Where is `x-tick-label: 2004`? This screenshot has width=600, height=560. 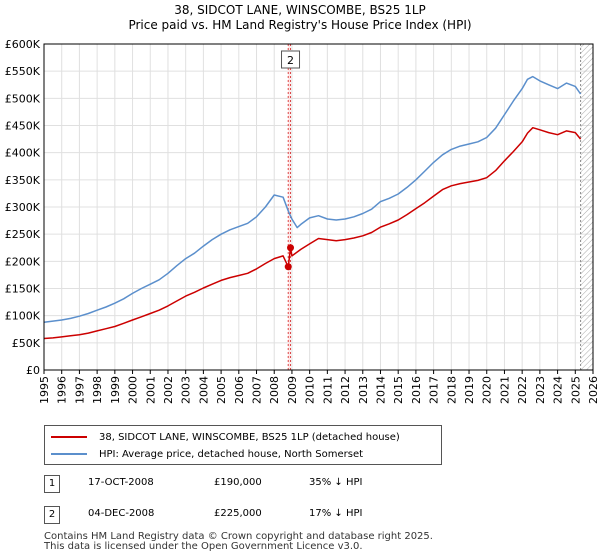 x-tick-label: 2004 is located at coordinates (203, 390).